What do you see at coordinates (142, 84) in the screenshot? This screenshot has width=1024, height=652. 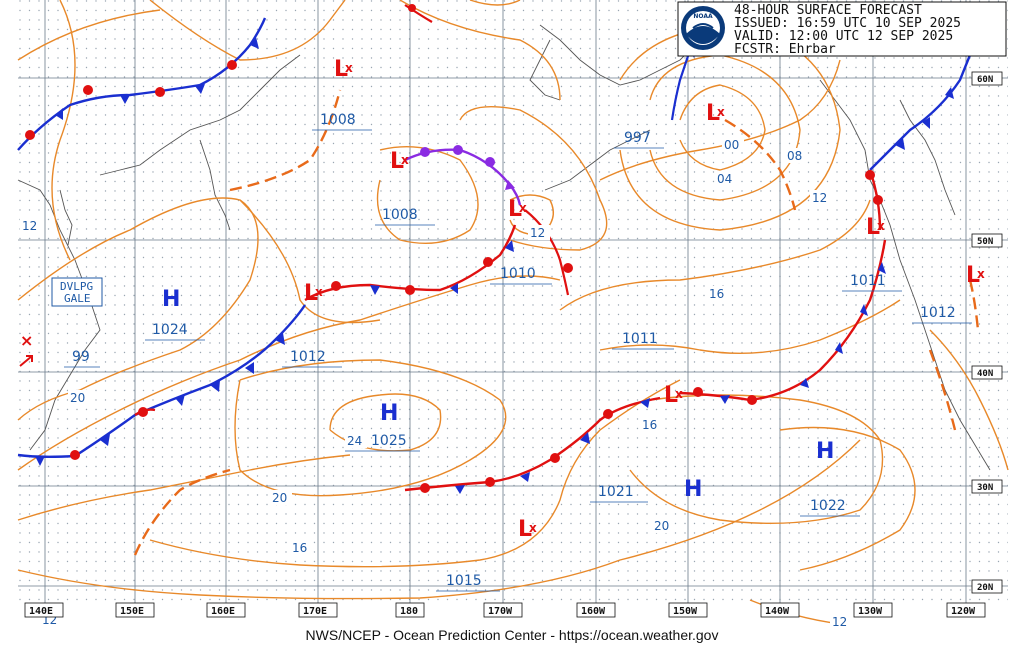 I see `front-northwest` at bounding box center [142, 84].